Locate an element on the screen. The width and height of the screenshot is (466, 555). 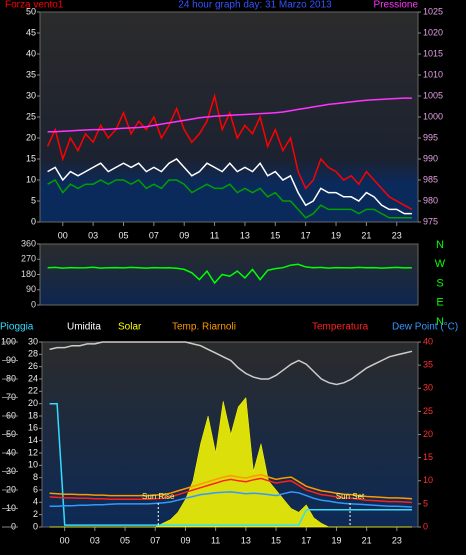
y3-tick-label: 30 is located at coordinates (33, 341).